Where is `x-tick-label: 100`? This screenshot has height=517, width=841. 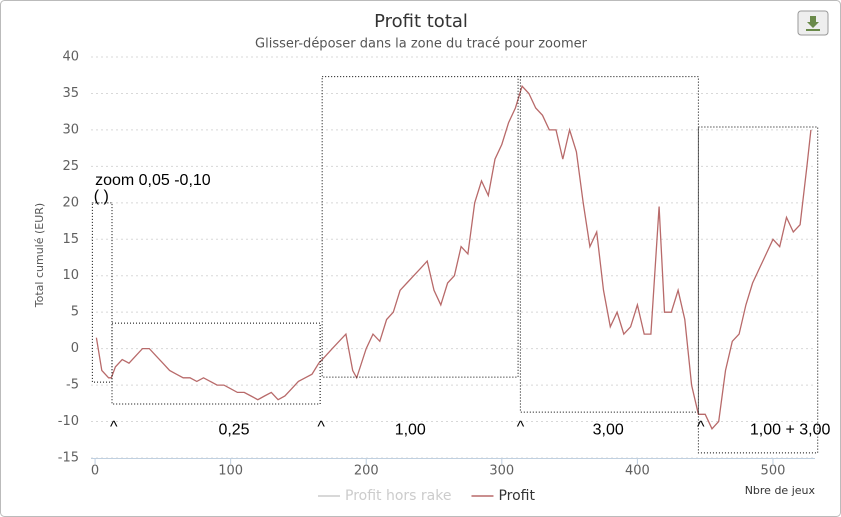 x-tick-label: 100 is located at coordinates (230, 471).